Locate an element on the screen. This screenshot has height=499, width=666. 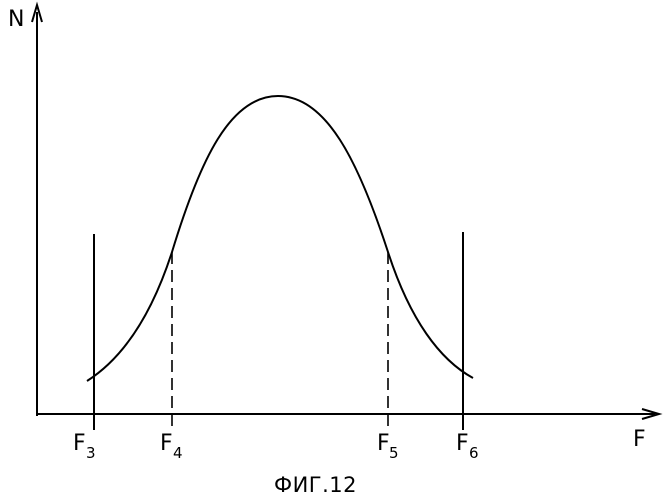
y-axis-label: N is located at coordinates (16, 19).